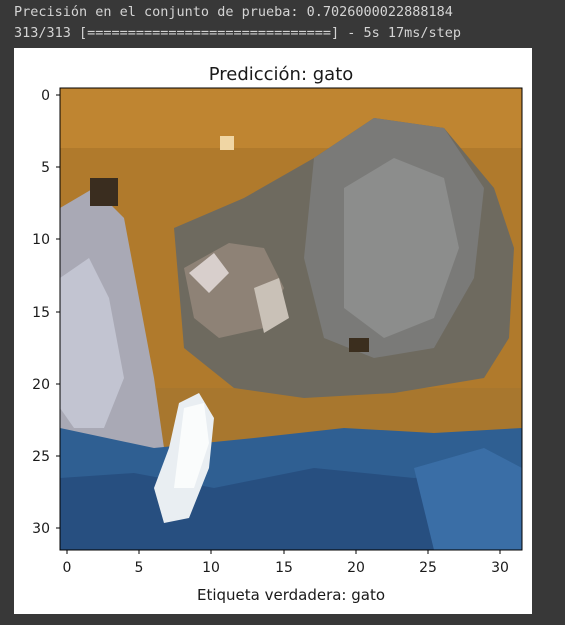  What do you see at coordinates (356, 568) in the screenshot?
I see `x-tick-label: 20` at bounding box center [356, 568].